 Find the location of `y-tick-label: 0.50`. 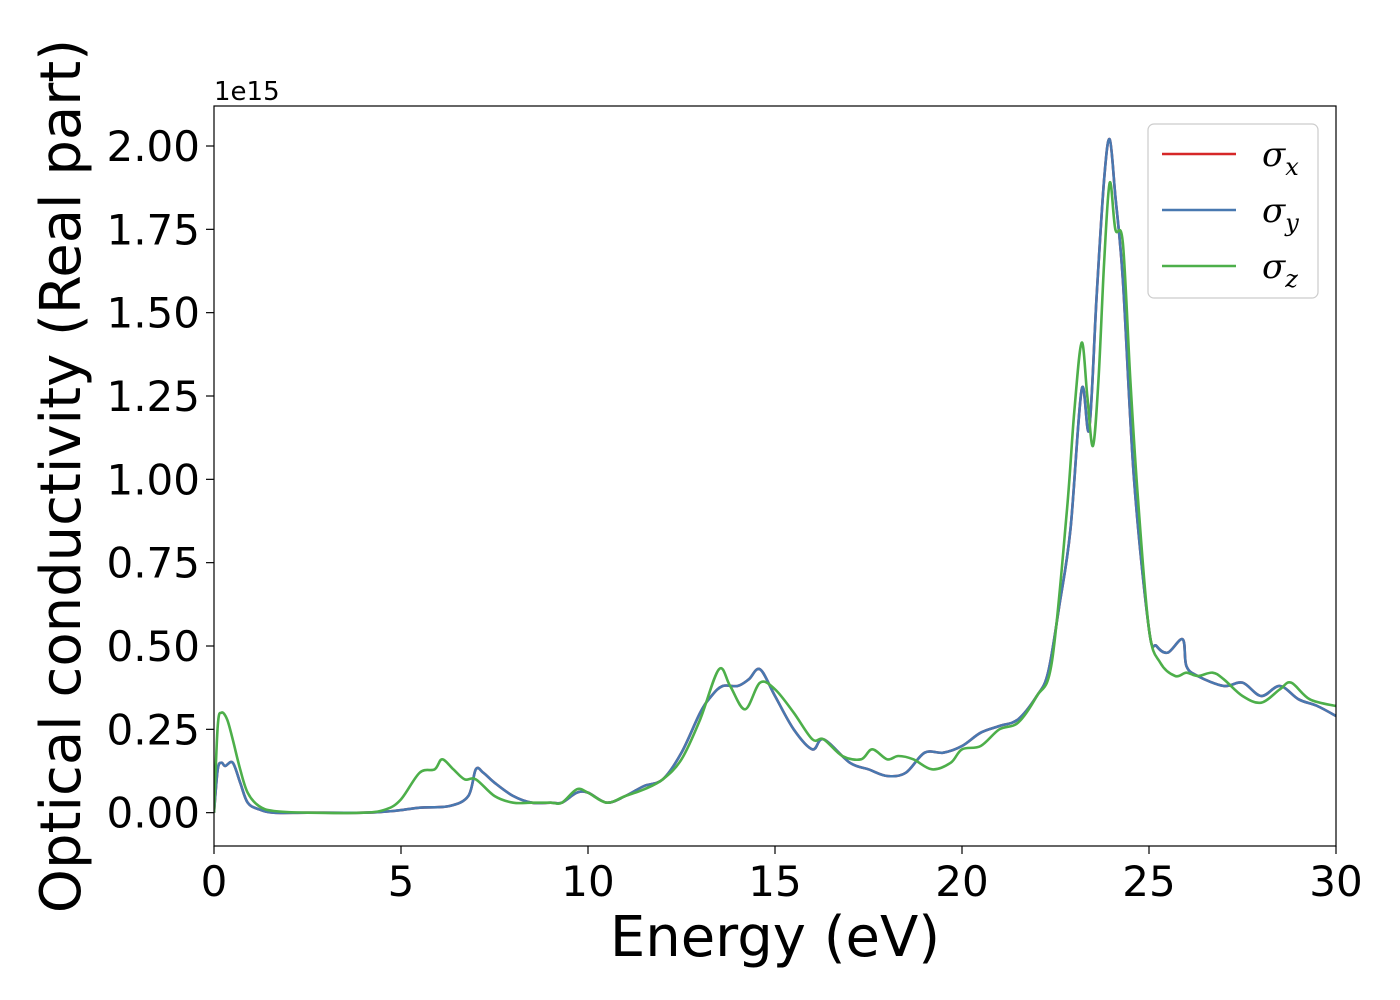

y-tick-label: 0.50 is located at coordinates (153, 646).